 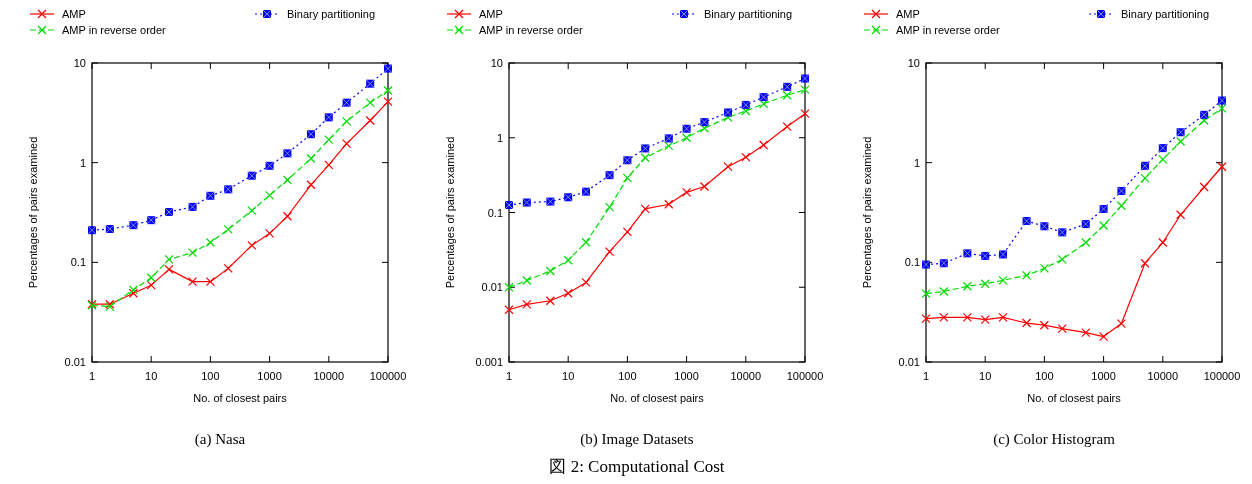 What do you see at coordinates (1054, 439) in the screenshot?
I see `text: (c) Color Histogram` at bounding box center [1054, 439].